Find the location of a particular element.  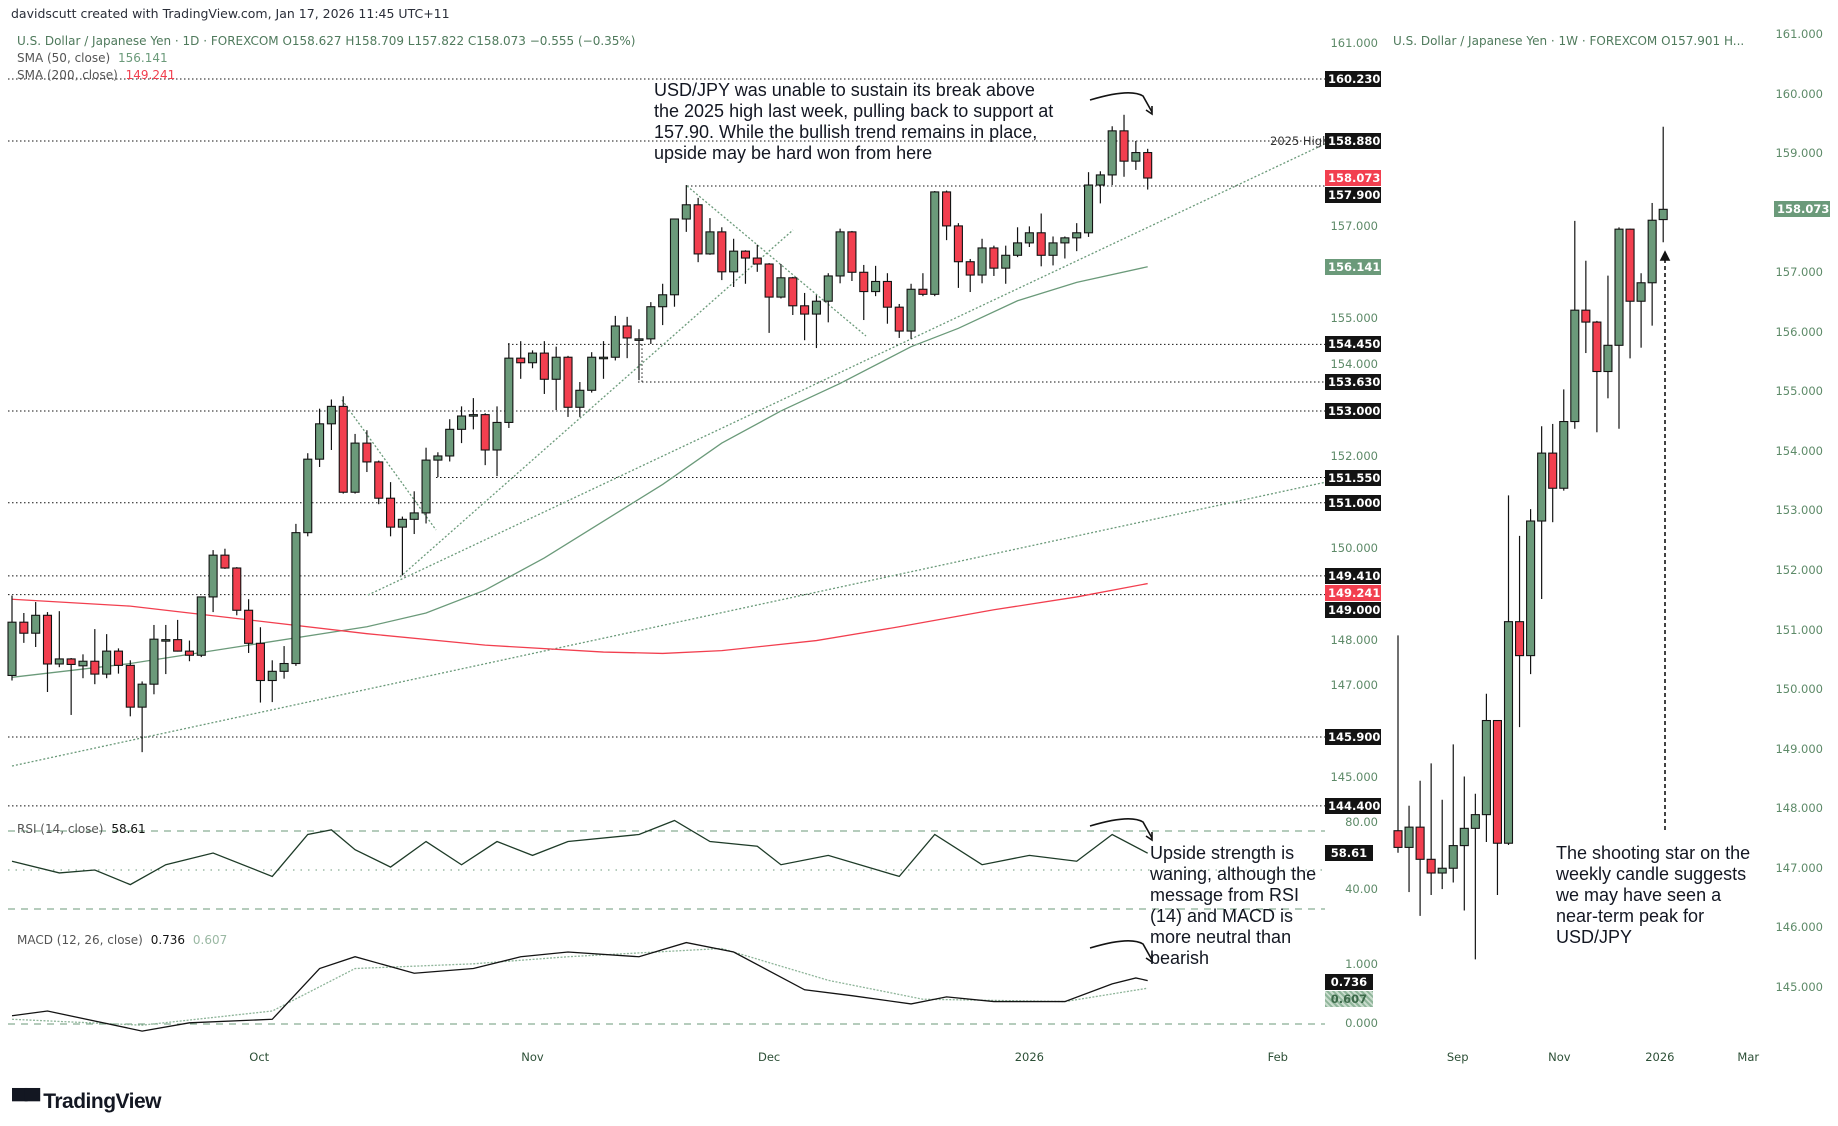

macd-line is located at coordinates (579, 986).